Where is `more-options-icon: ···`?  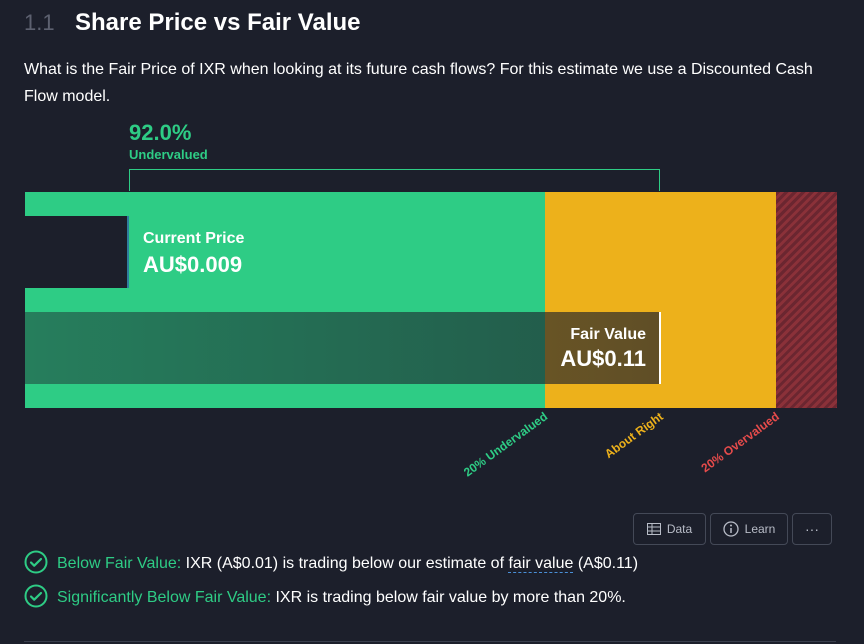
more-options-icon: ··· is located at coordinates (812, 529).